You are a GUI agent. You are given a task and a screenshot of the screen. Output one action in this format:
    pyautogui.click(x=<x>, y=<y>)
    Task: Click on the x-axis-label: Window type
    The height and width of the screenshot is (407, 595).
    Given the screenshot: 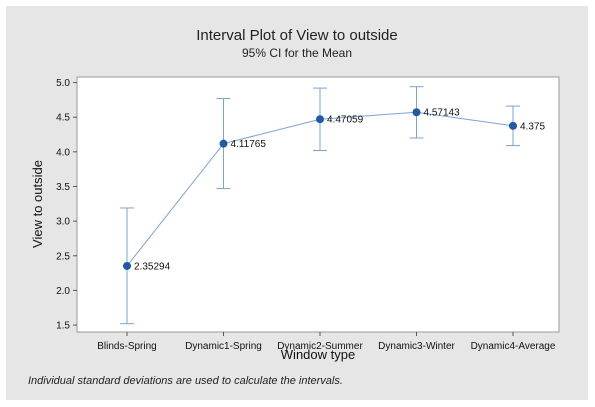 What is the action you would take?
    pyautogui.click(x=318, y=354)
    